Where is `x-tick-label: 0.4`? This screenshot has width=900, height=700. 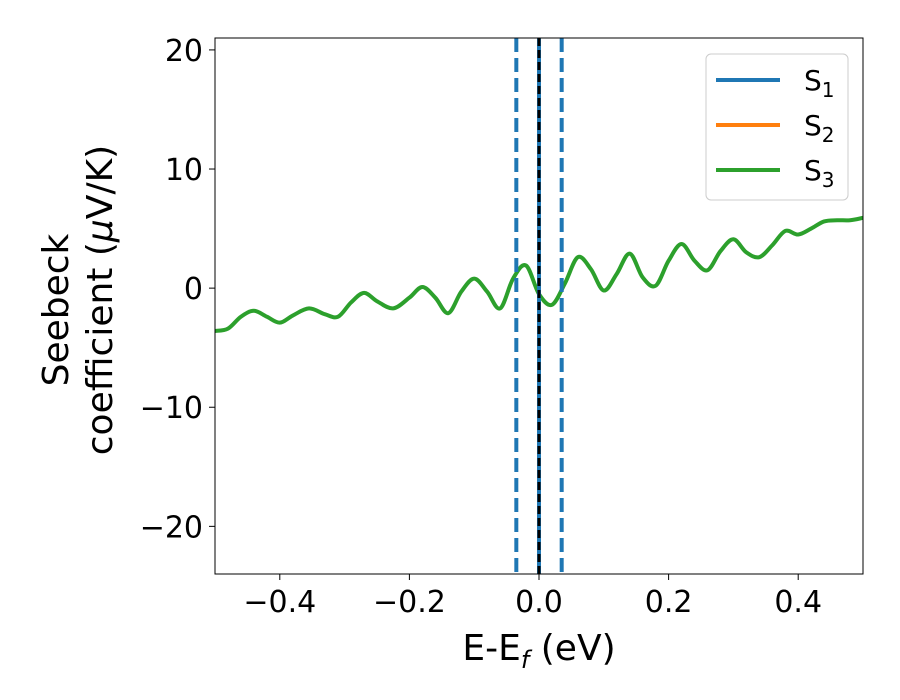
x-tick-label: 0.4 is located at coordinates (798, 602).